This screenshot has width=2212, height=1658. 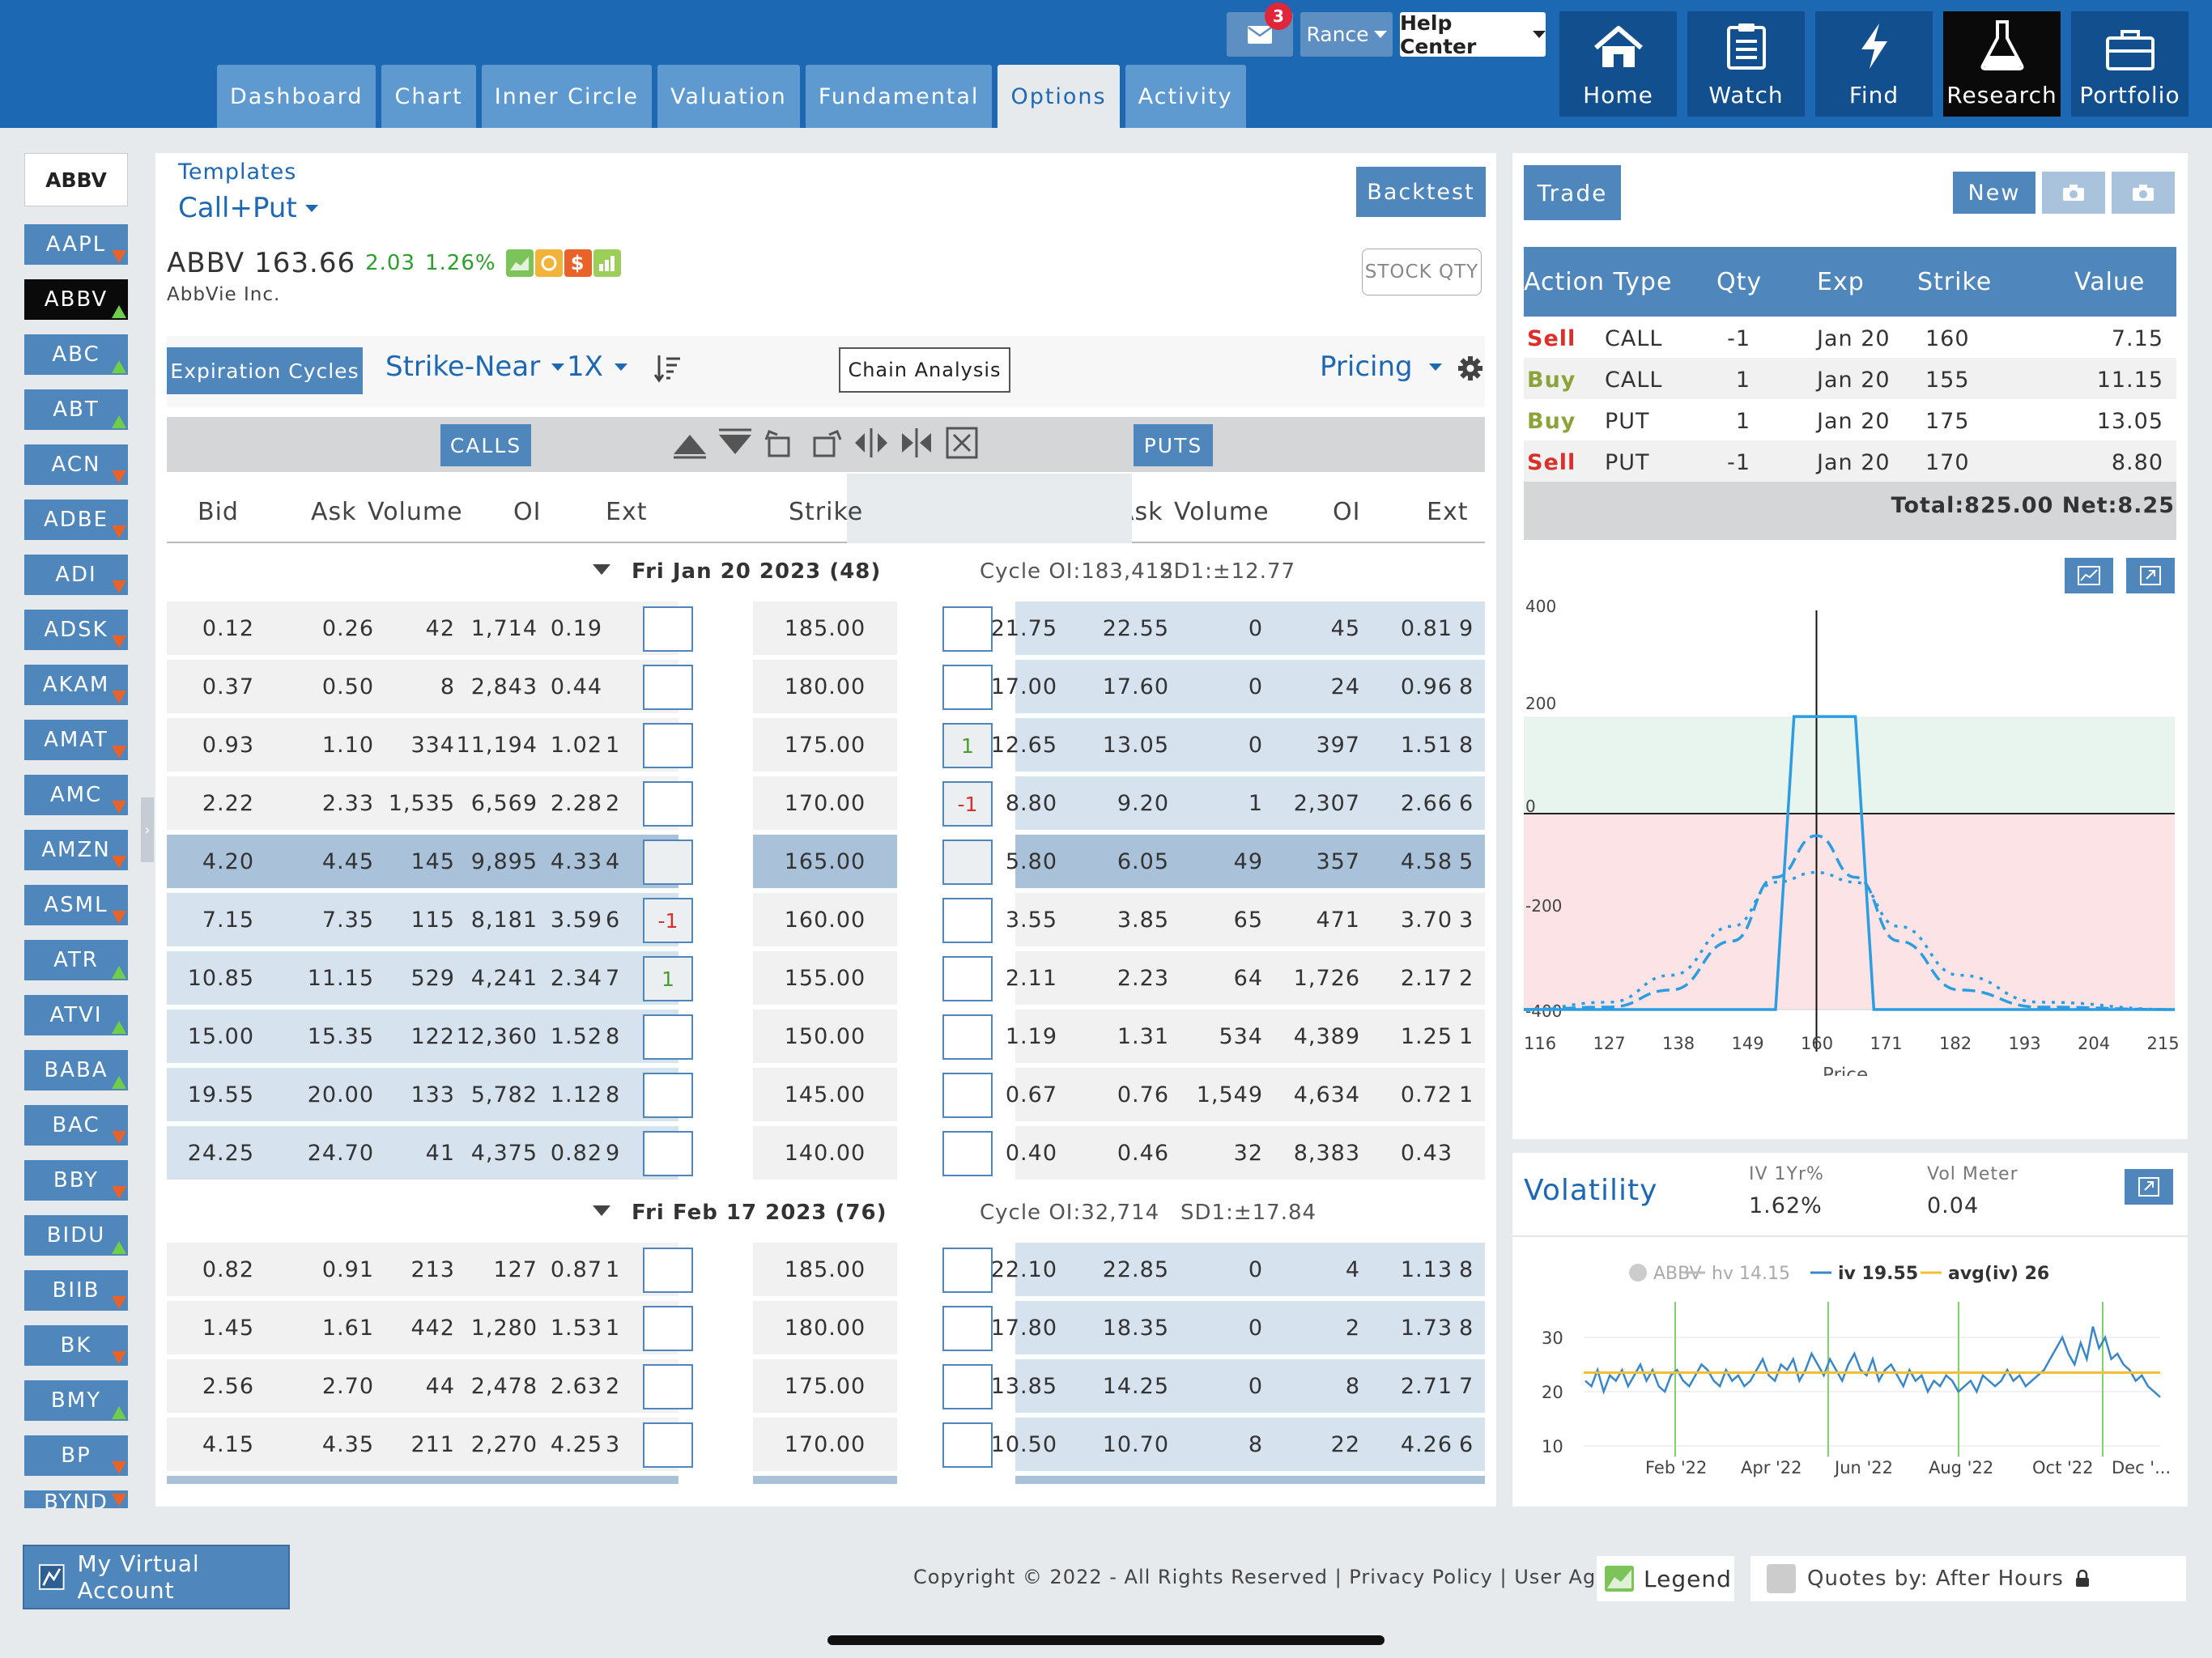 I want to click on put-ask: 0.46, so click(x=1143, y=1153).